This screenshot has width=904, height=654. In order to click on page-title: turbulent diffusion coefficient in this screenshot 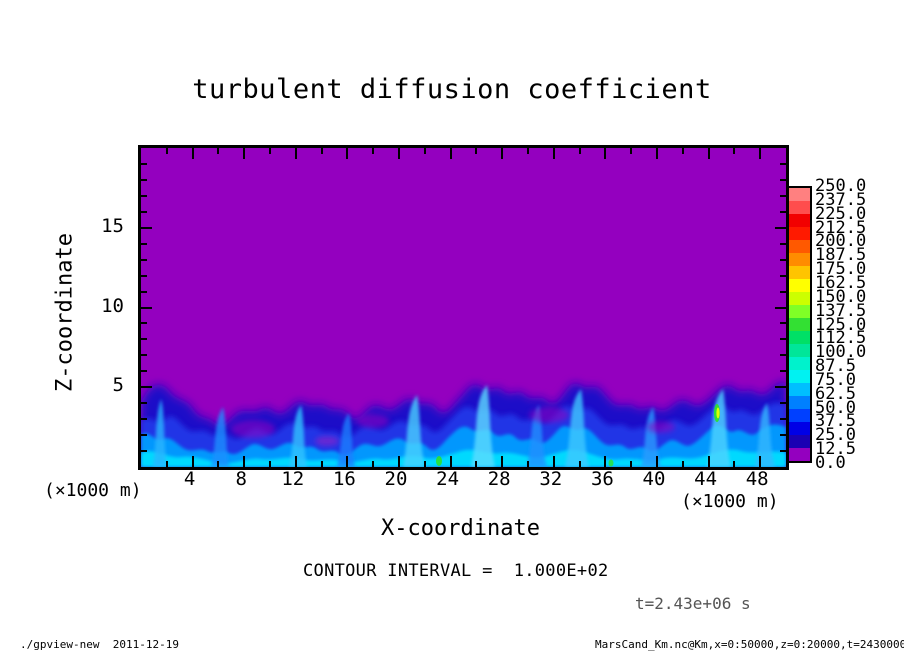, I will do `click(452, 89)`.